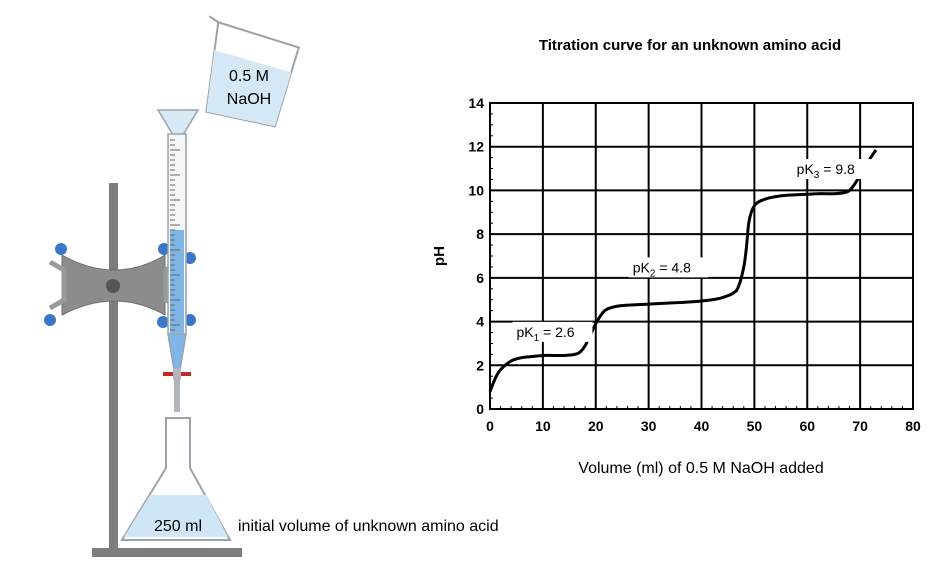 The height and width of the screenshot is (585, 940). Describe the element at coordinates (755, 426) in the screenshot. I see `x-tick-label: 50` at that location.